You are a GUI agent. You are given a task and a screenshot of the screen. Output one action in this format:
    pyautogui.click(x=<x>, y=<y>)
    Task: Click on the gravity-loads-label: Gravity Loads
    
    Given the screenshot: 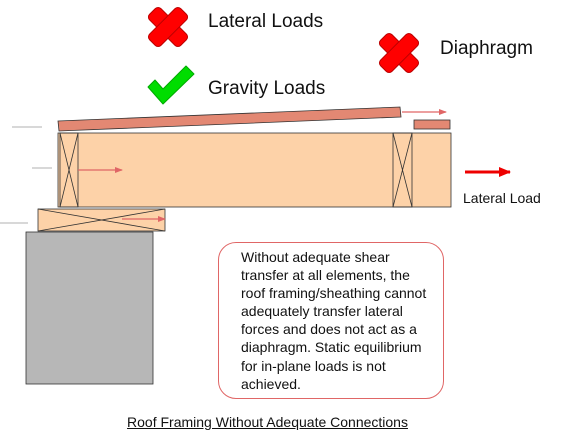 What is the action you would take?
    pyautogui.click(x=267, y=88)
    